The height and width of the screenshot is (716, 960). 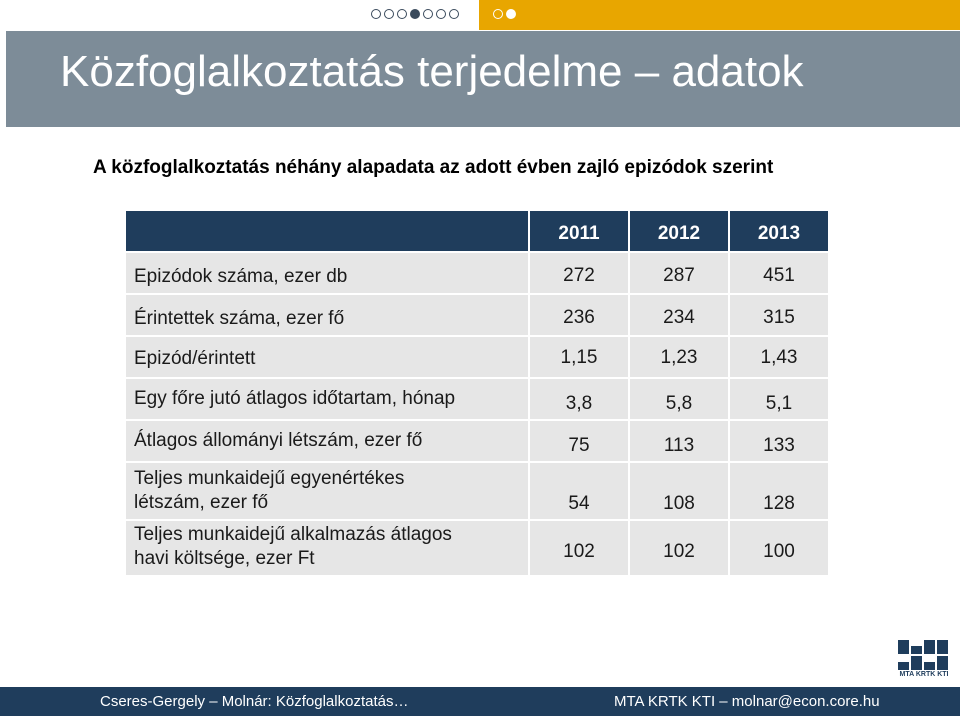 What do you see at coordinates (679, 399) in the screenshot?
I see `row-value: 5,8` at bounding box center [679, 399].